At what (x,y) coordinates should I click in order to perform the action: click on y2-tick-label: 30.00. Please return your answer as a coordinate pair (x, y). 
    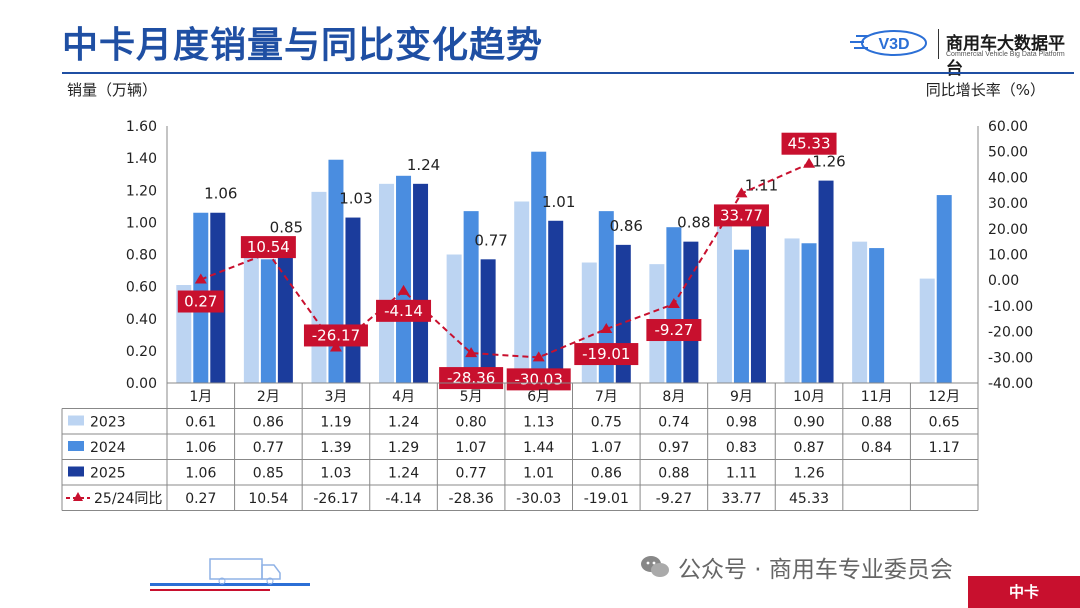
    Looking at the image, I should click on (1008, 204).